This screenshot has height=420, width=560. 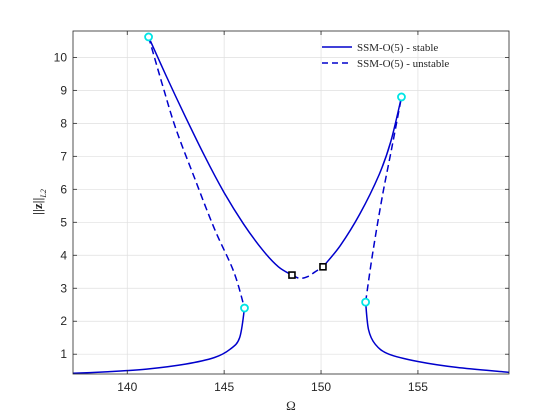 I want to click on y-tick-label: 3, so click(x=63, y=288).